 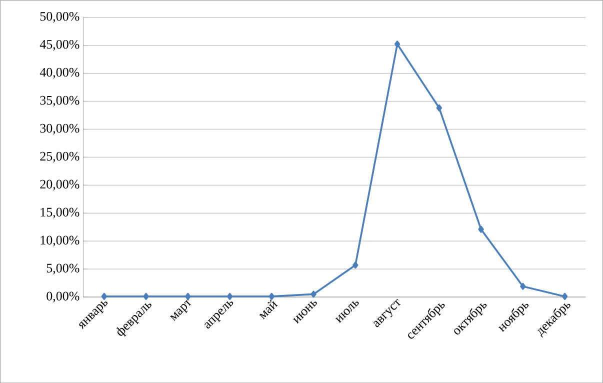 I want to click on x-tick-label: май, so click(x=268, y=309).